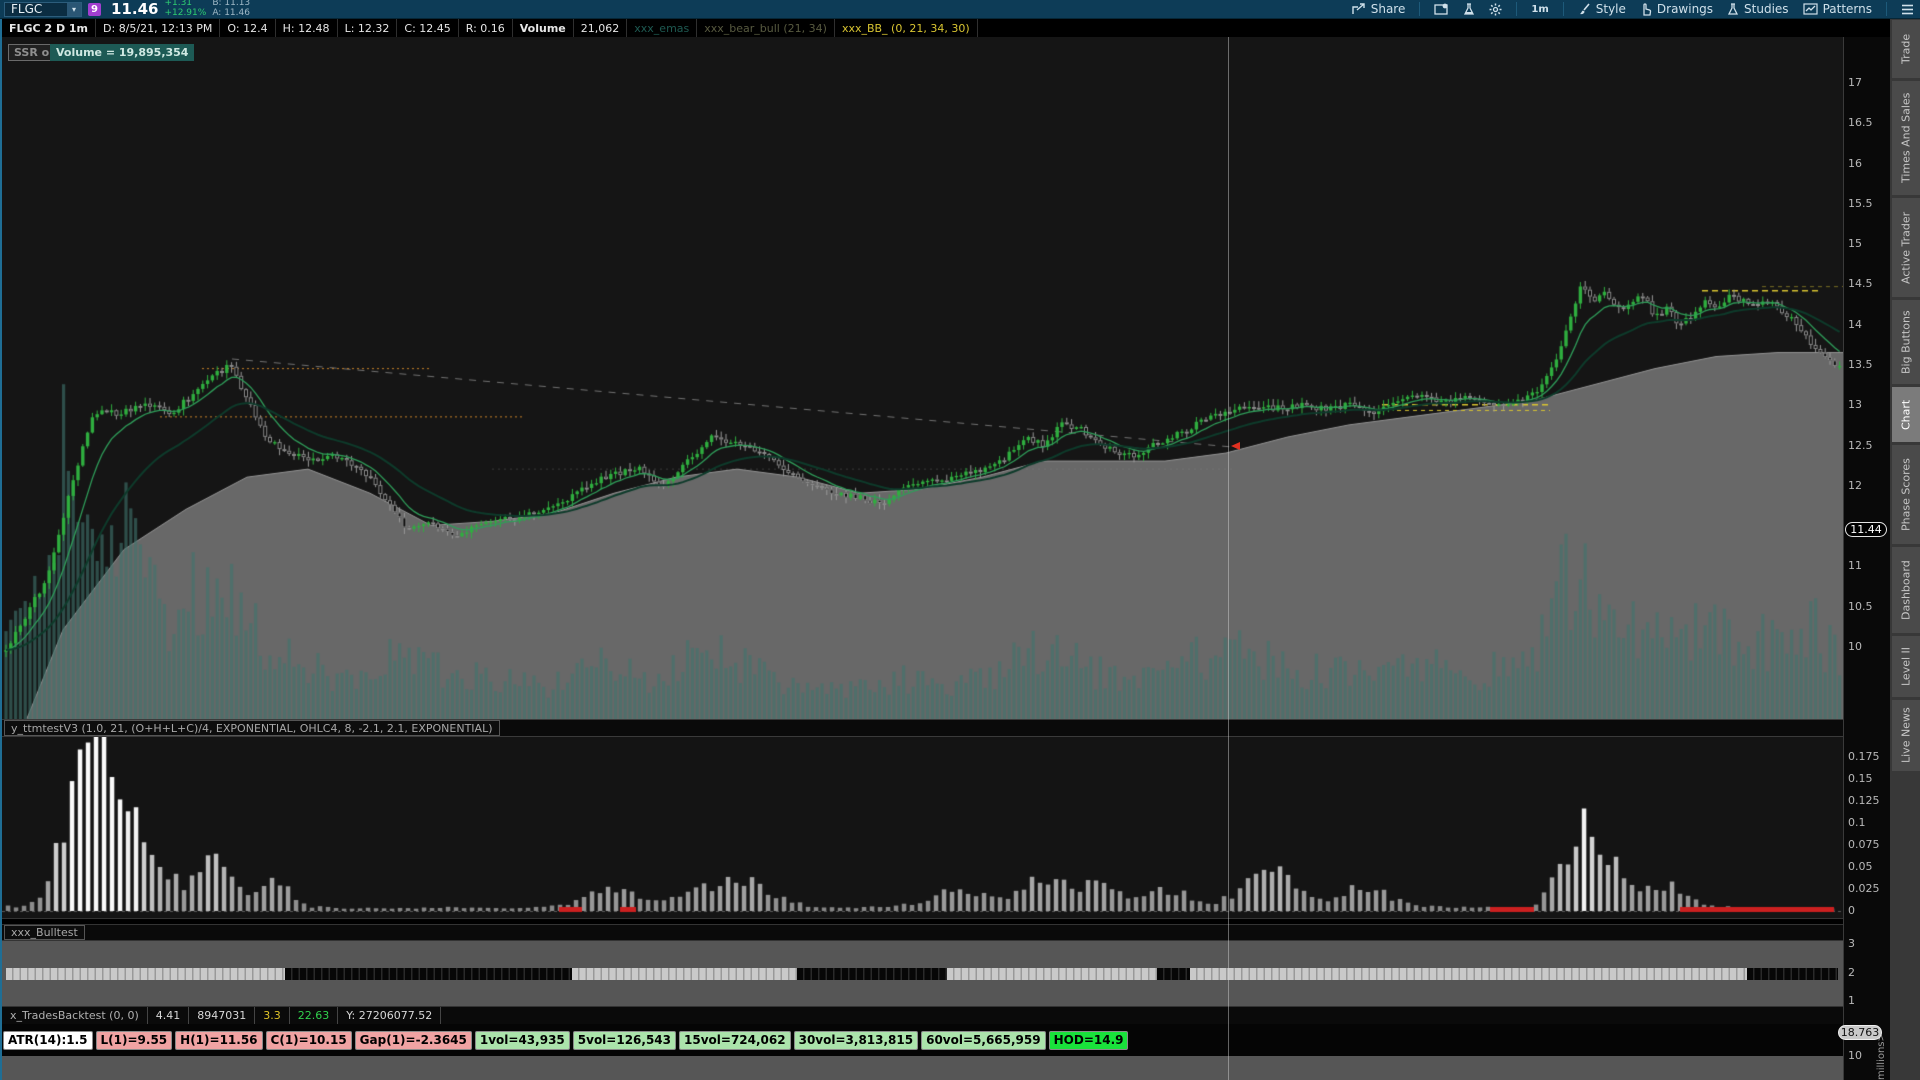  I want to click on bulltest-axis-tick: 2, so click(1851, 972).